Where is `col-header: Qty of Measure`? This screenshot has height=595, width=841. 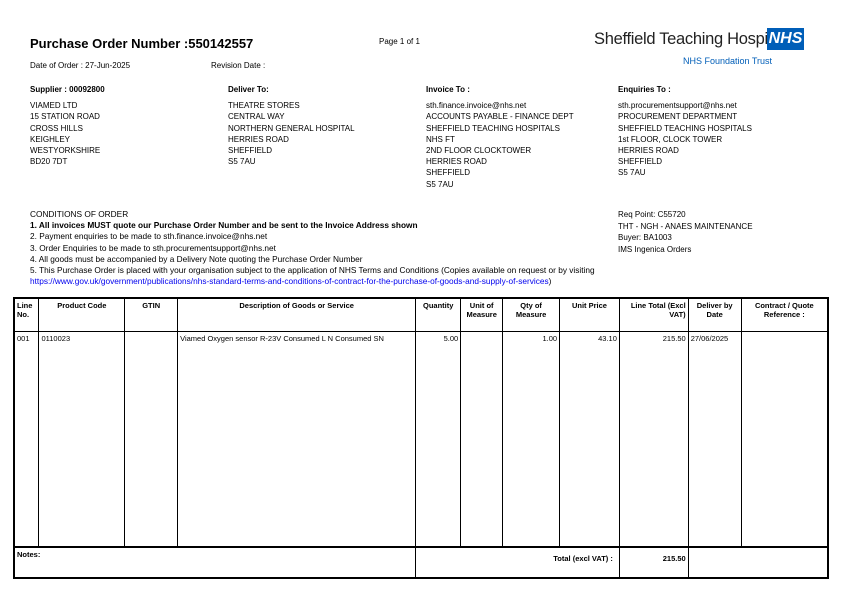 col-header: Qty of Measure is located at coordinates (531, 314).